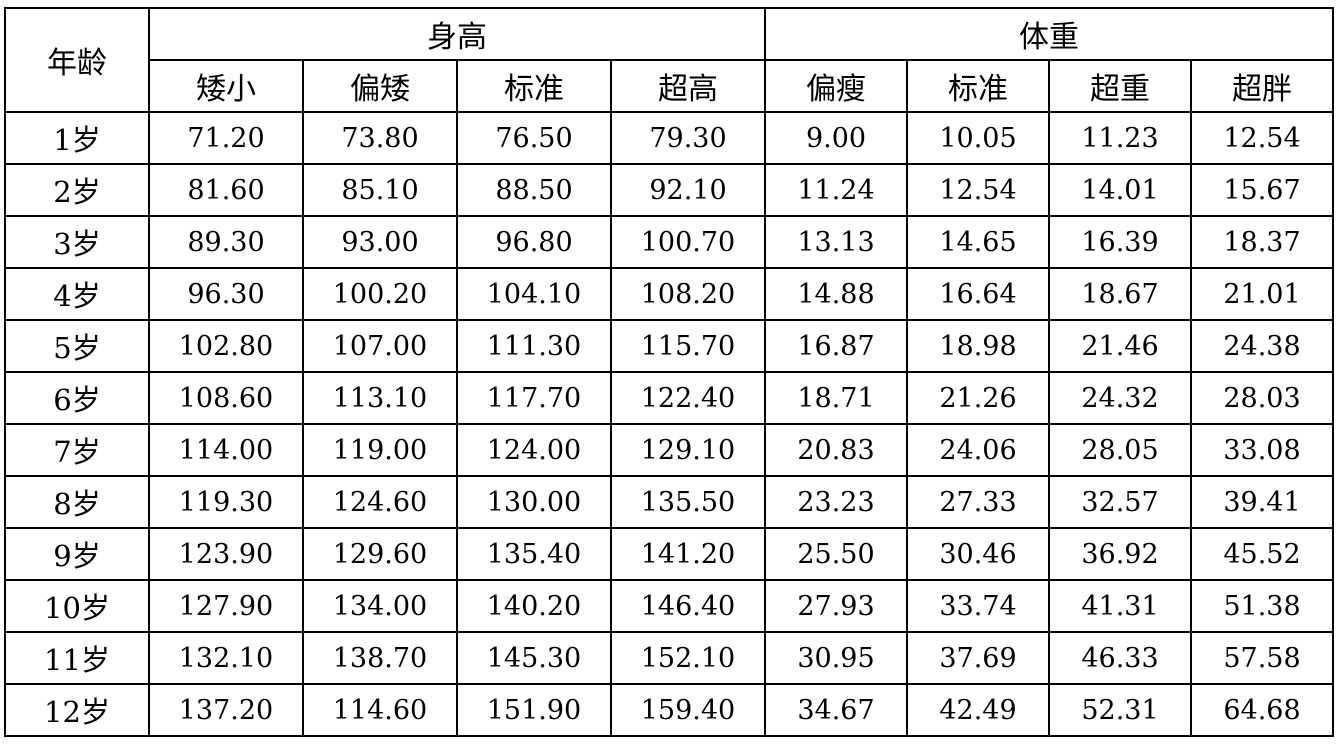 The image size is (1338, 744). I want to click on height-value-cell: 100.20, so click(380, 294).